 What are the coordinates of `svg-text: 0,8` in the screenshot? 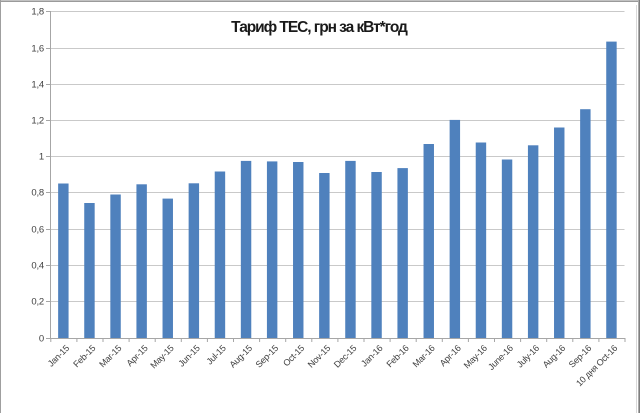 It's located at (37, 193).